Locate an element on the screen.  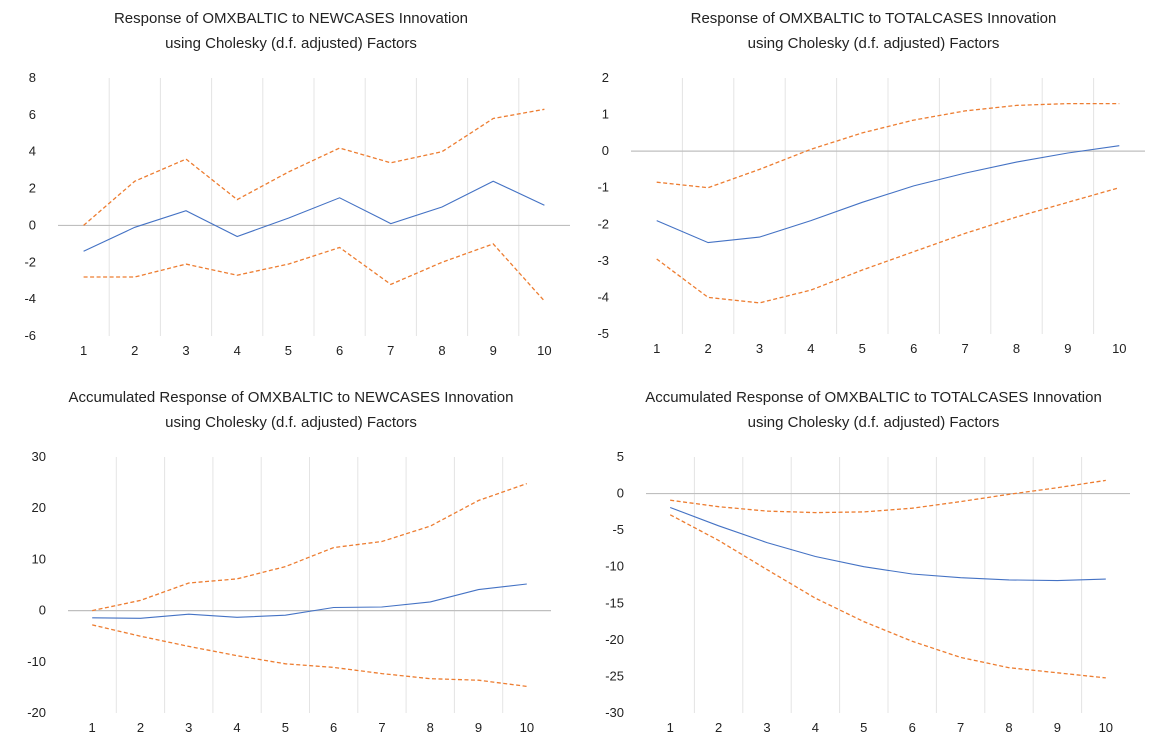
y-tick-label: 1 is located at coordinates (605, 114).